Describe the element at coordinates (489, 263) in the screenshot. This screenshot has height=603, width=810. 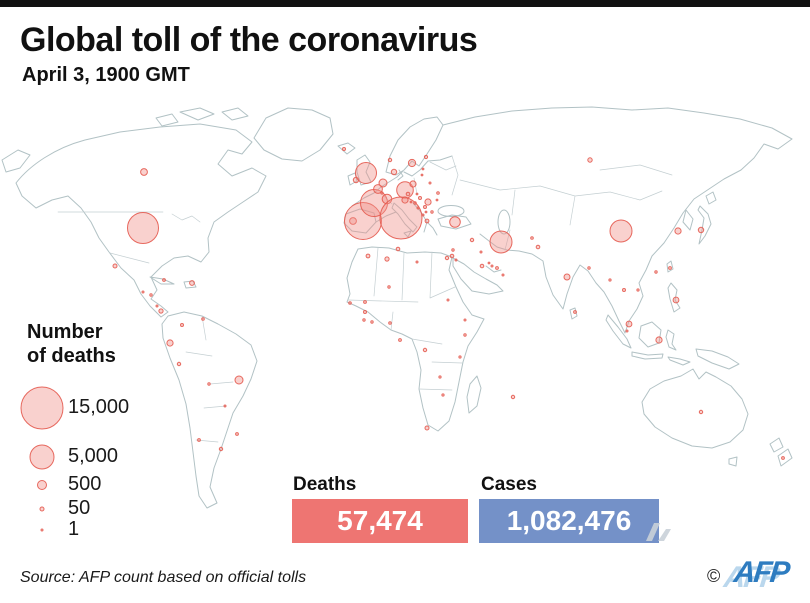
I see `bubble-bahrain` at that location.